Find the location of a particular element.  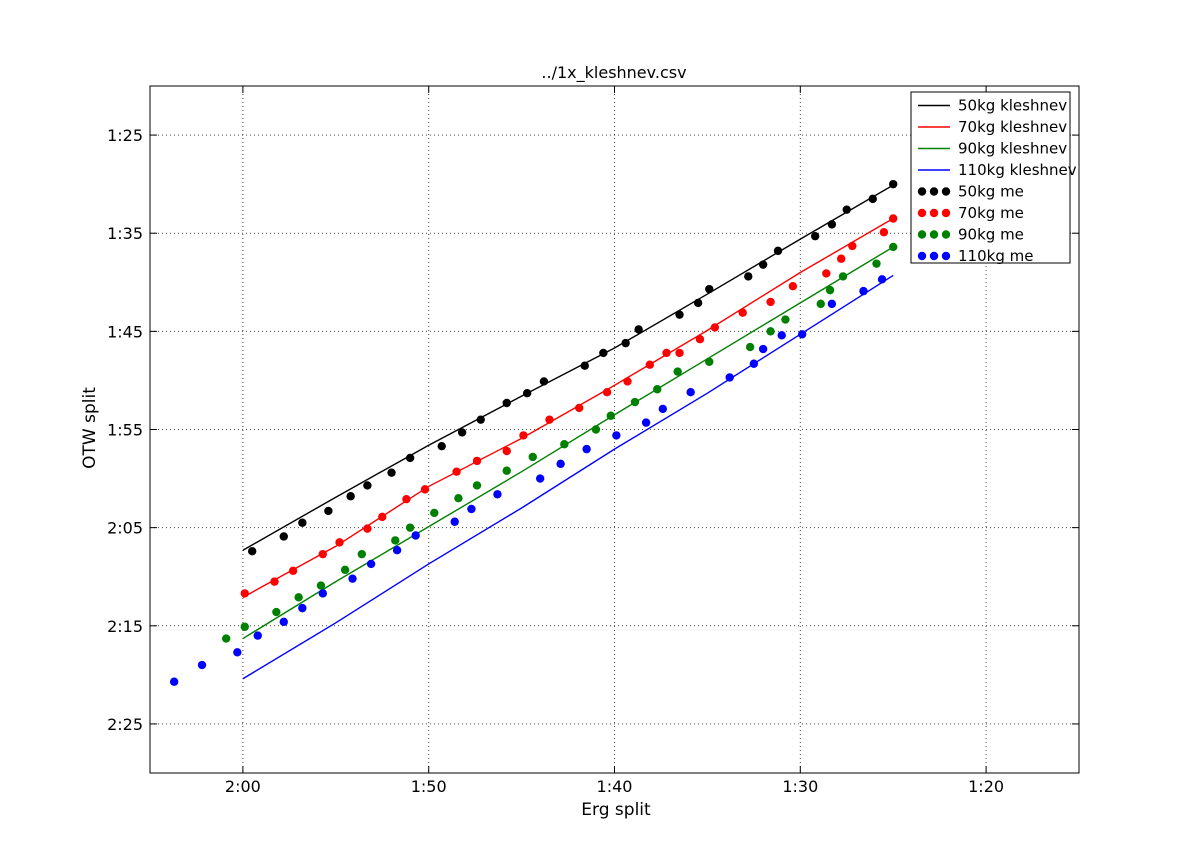

legend-entry: 90kg kleshnev is located at coordinates (992, 149).